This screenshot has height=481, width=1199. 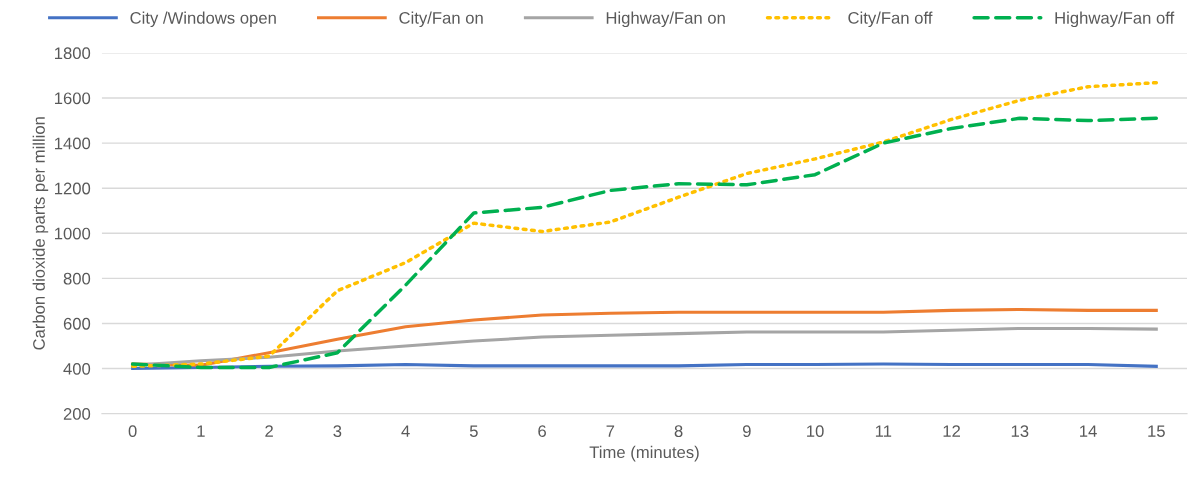 What do you see at coordinates (1020, 431) in the screenshot?
I see `x-tick-label: 13` at bounding box center [1020, 431].